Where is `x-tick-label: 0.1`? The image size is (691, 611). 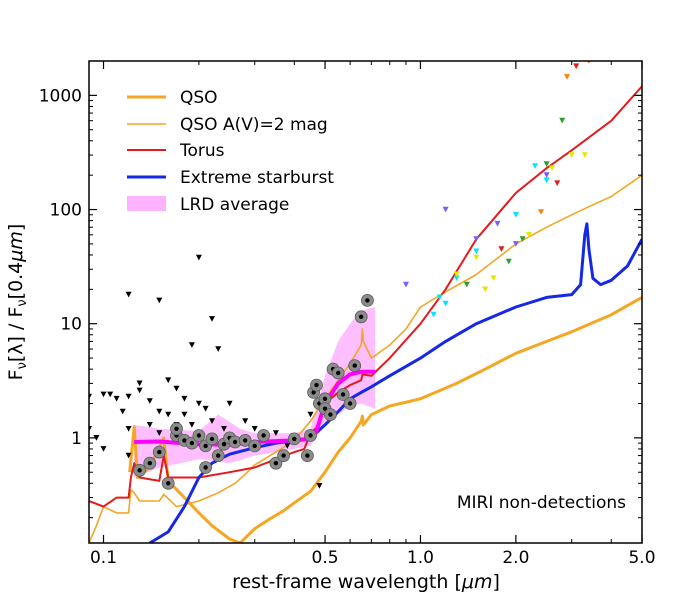
x-tick-label: 0.1 is located at coordinates (103, 558).